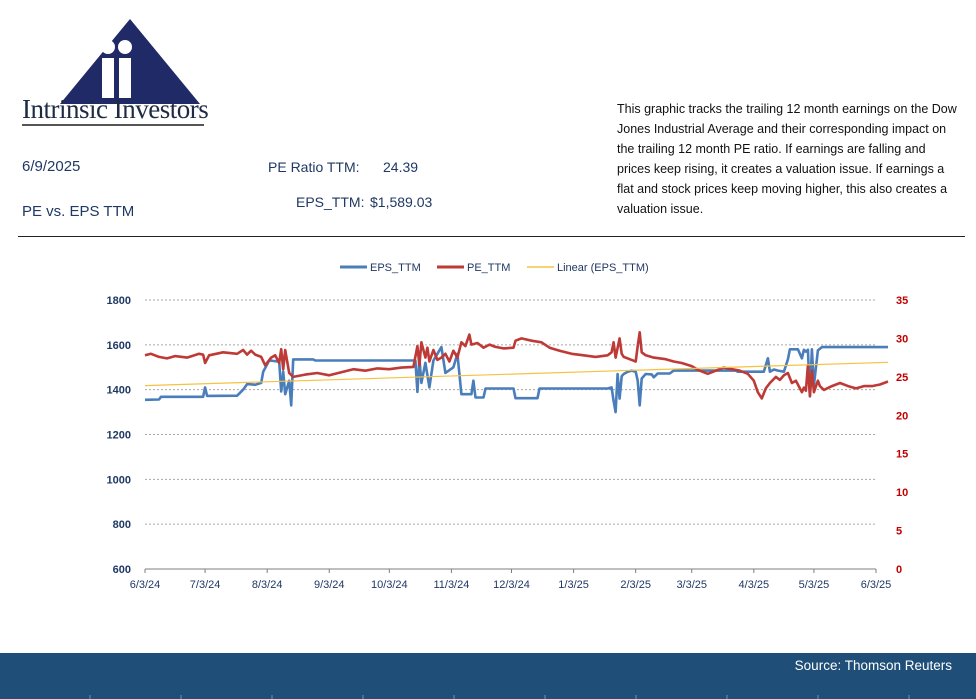 The width and height of the screenshot is (976, 699). What do you see at coordinates (401, 167) in the screenshot?
I see `pe-ratio-value: 24.39` at bounding box center [401, 167].